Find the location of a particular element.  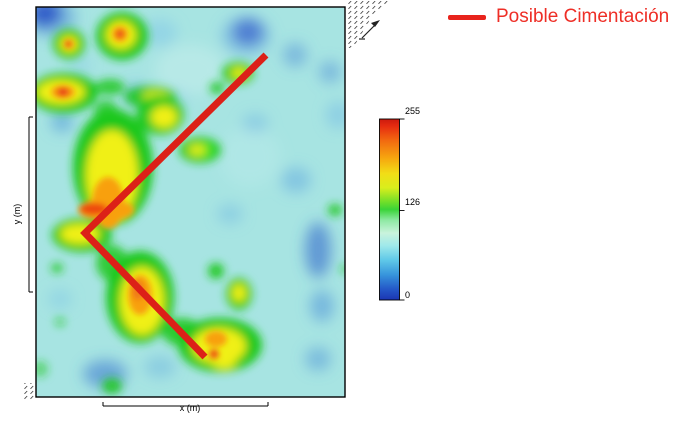

hatch-region-topright is located at coordinates (369, 24).